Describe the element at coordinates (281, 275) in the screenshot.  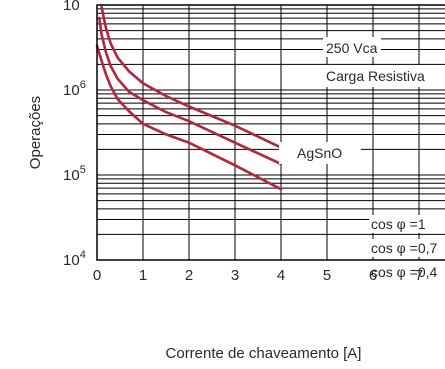
I see `x-tick-label: 4` at that location.